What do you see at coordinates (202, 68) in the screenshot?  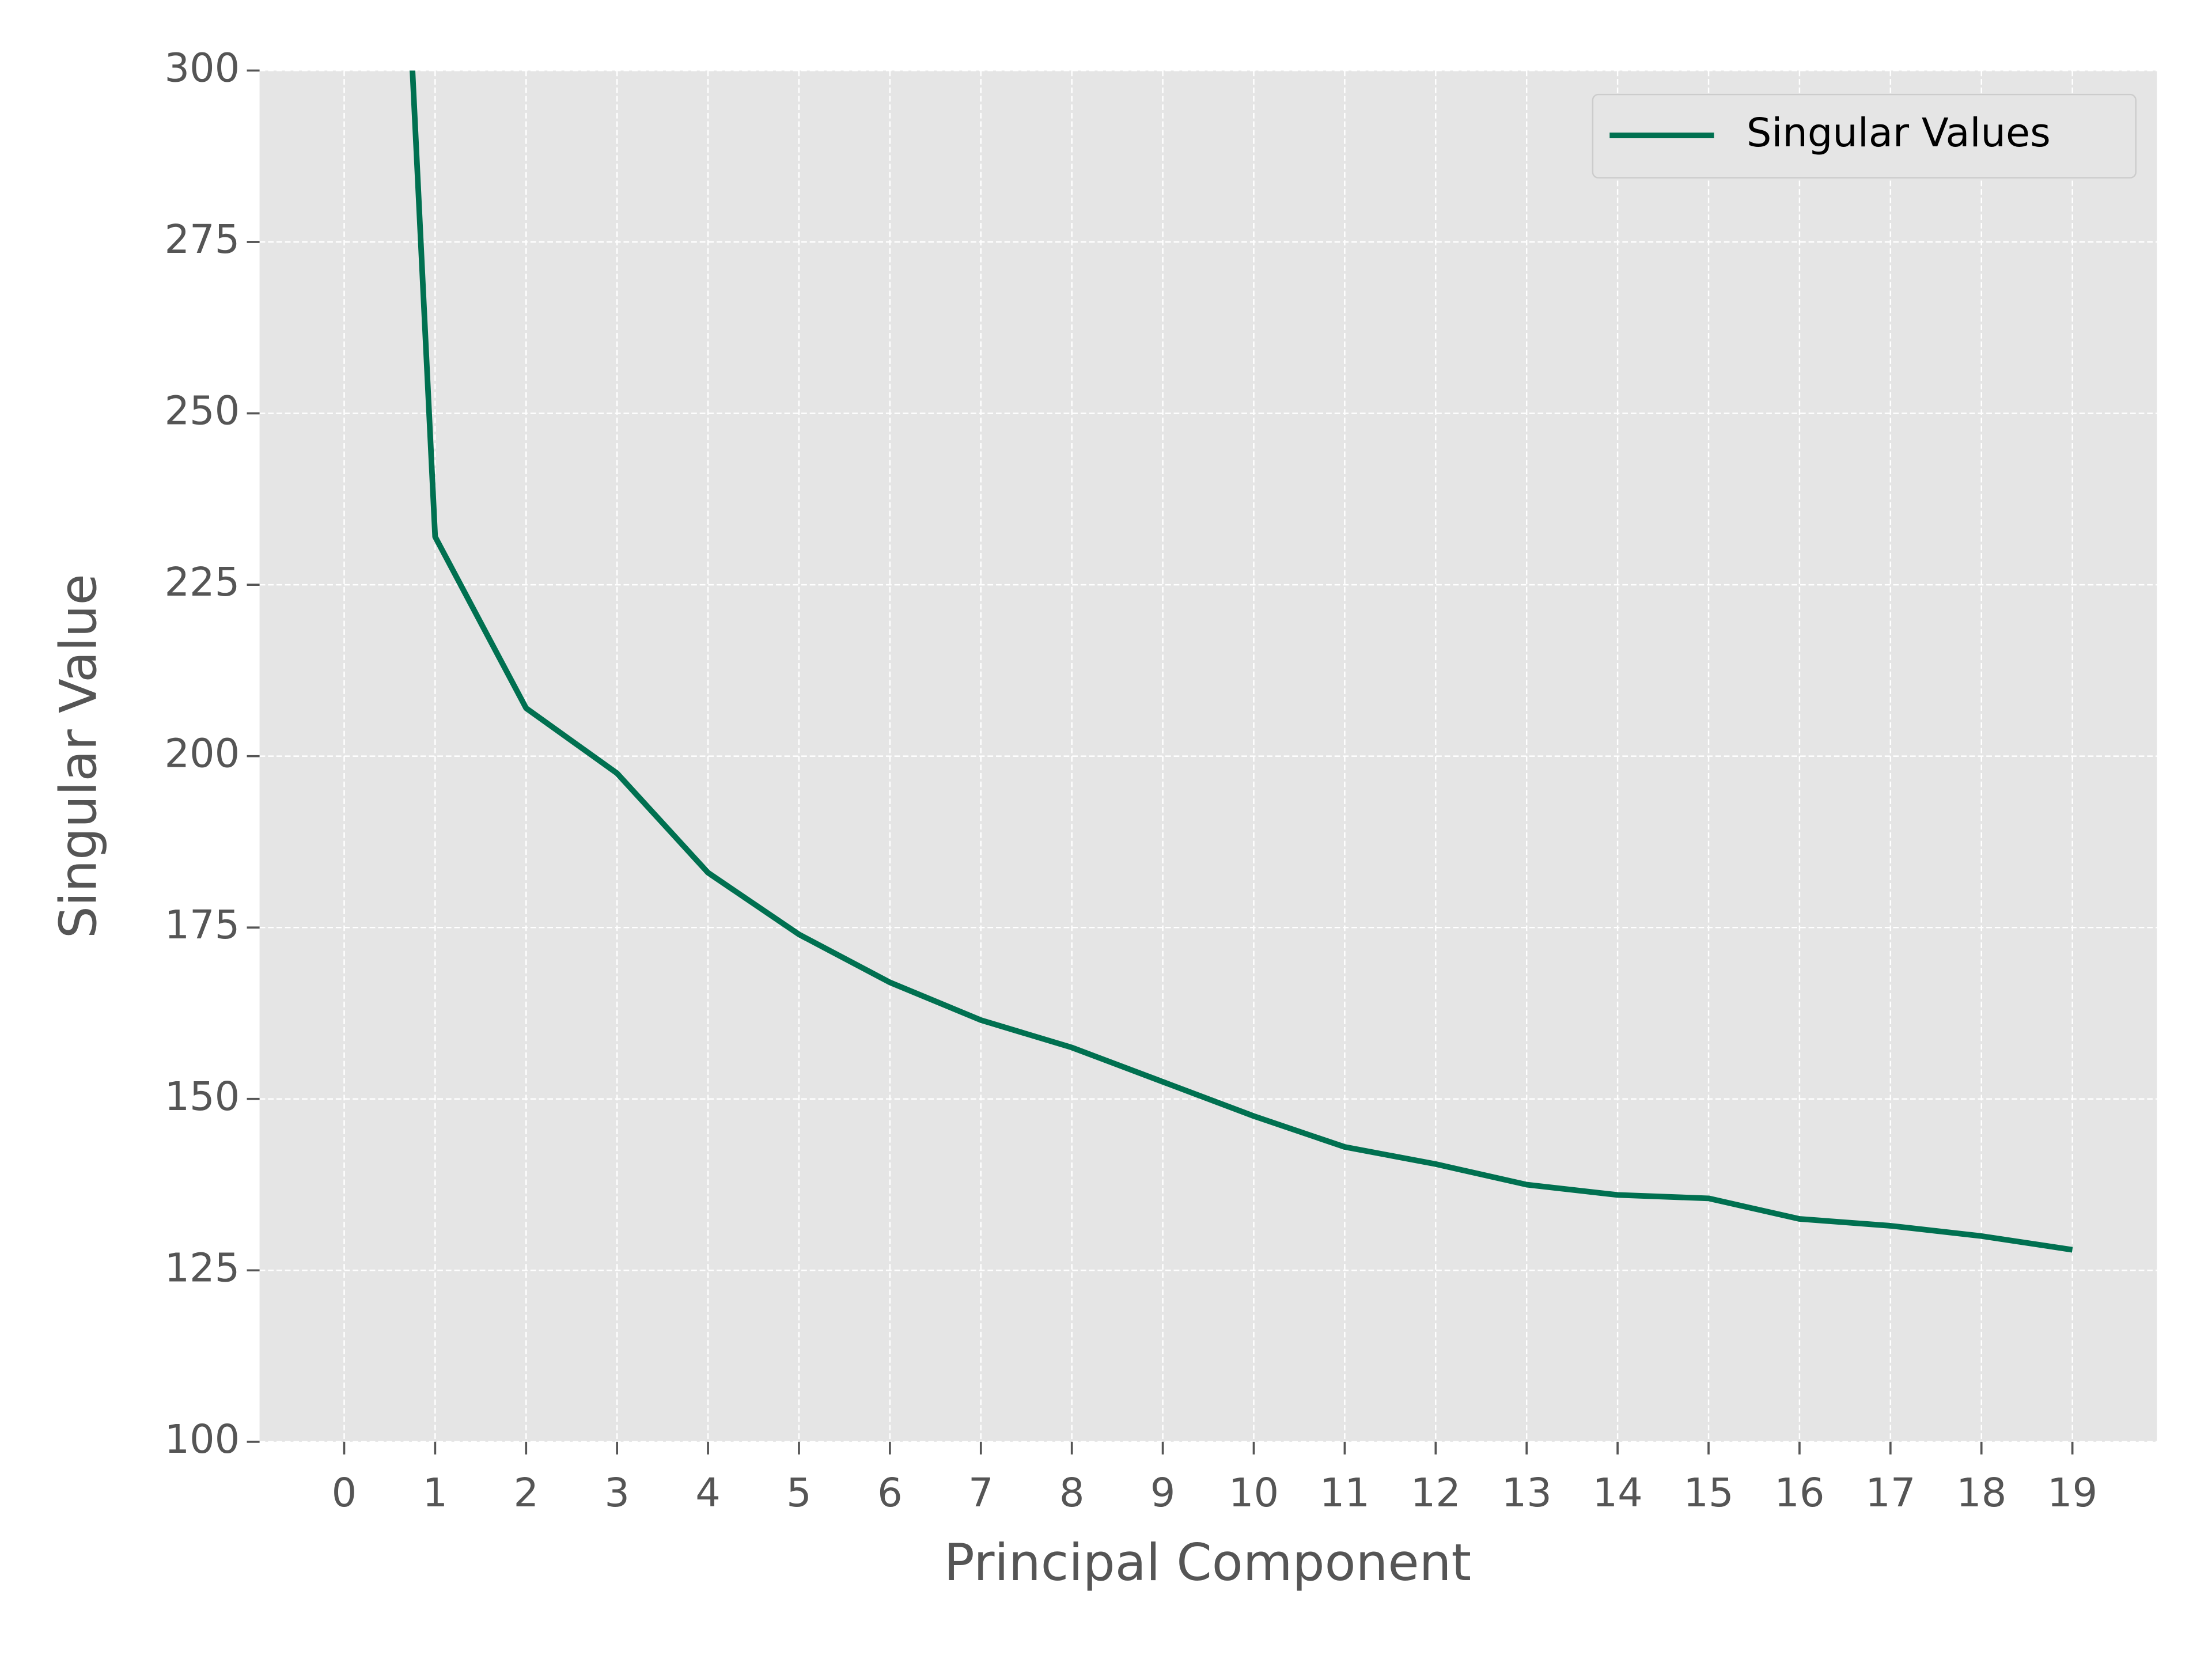 I see `y-tick-label: 300` at bounding box center [202, 68].